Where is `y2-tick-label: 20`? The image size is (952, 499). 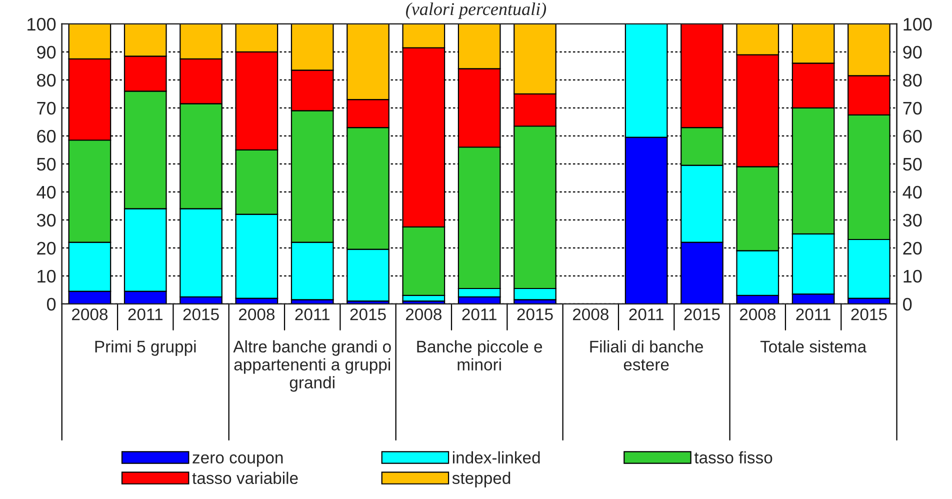 y2-tick-label: 20 is located at coordinates (912, 248).